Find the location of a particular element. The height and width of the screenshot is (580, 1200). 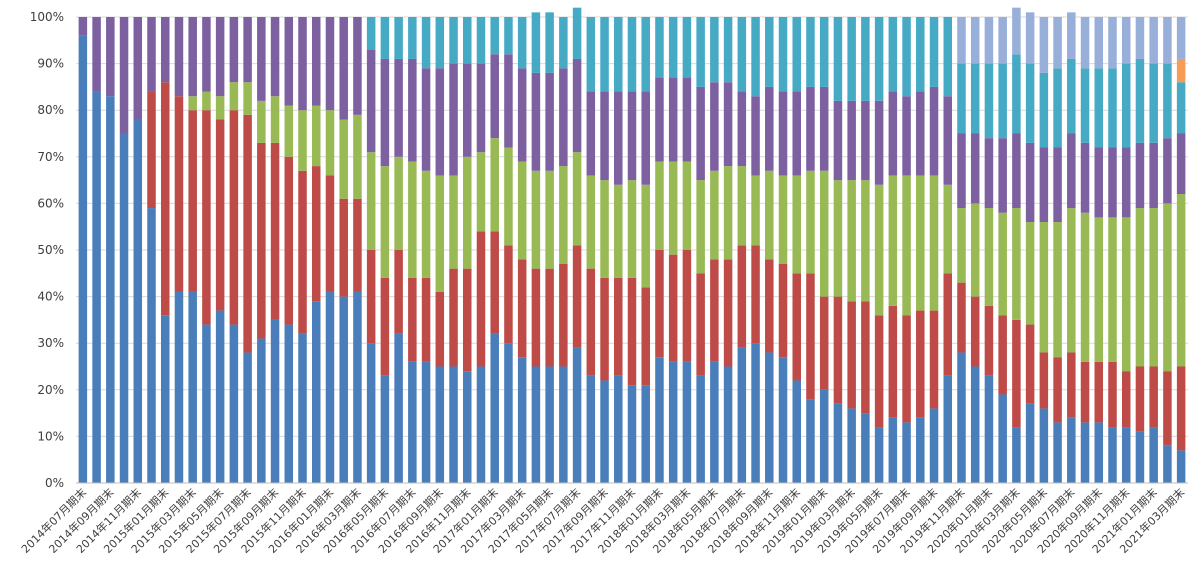

y-axis-tick-labels: 0% 10% 20% 30% 40% 50% 60% 70% 80% 90% 100% is located at coordinates (47, 250).